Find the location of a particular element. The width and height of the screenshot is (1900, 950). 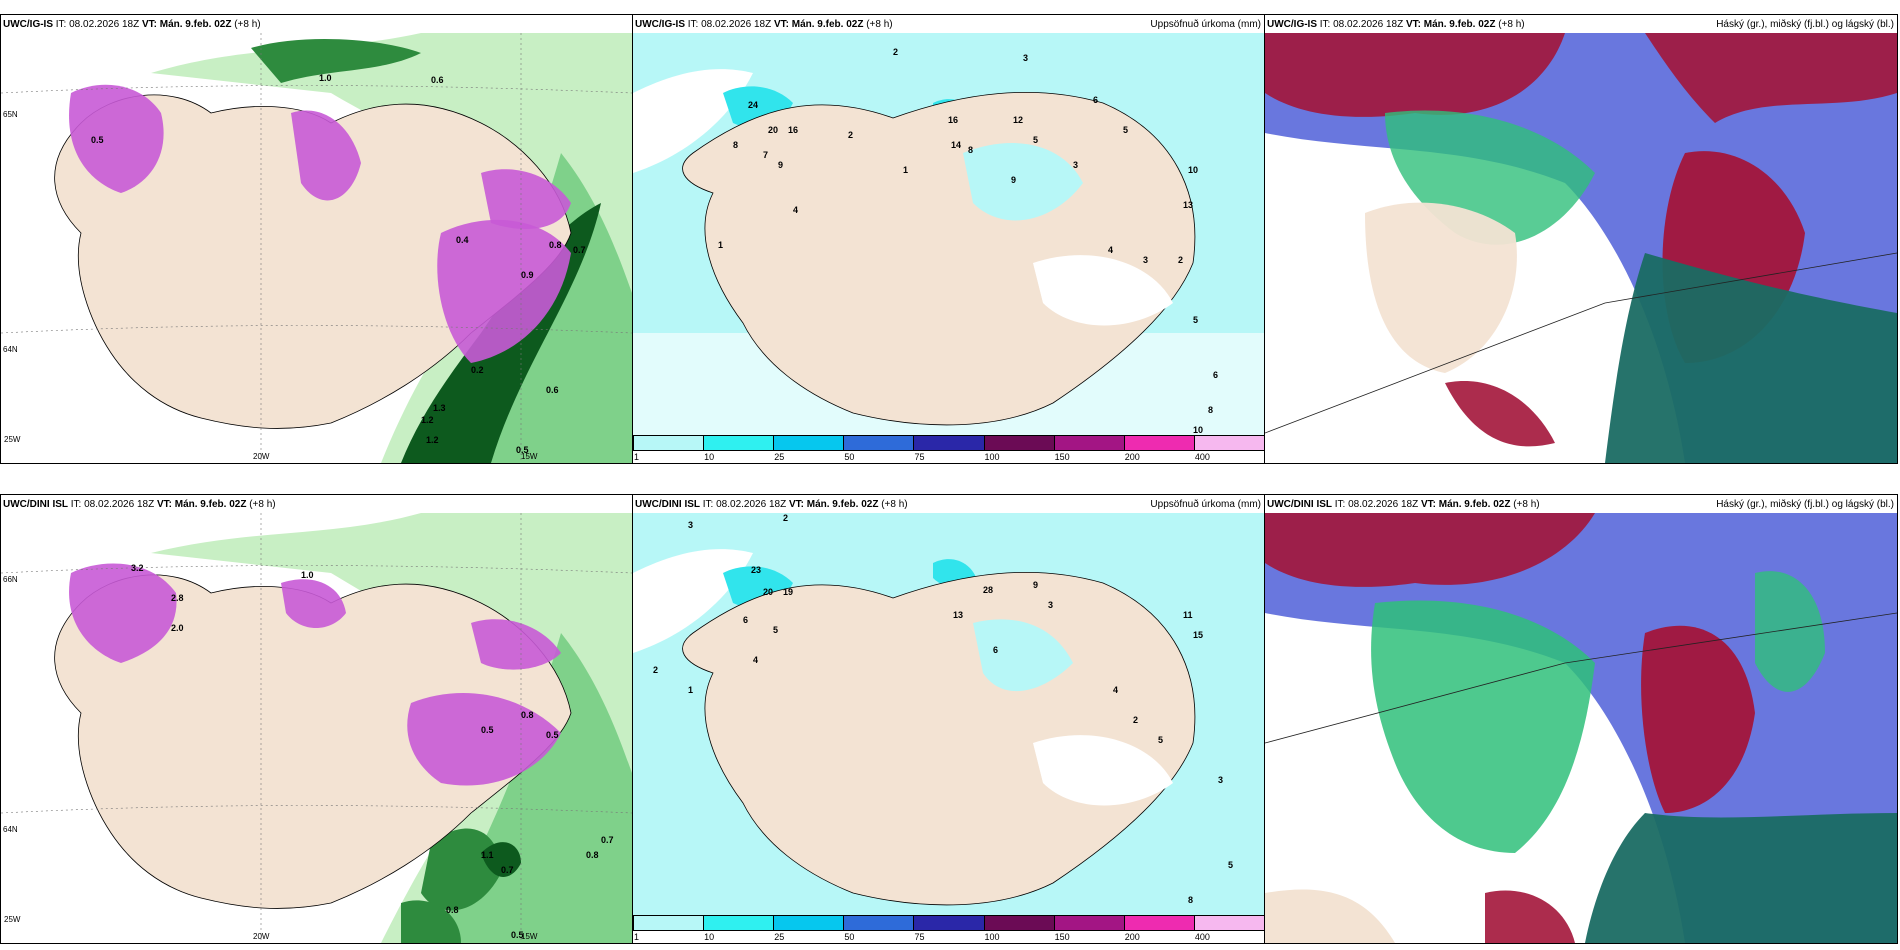

precip-label: 0.6 is located at coordinates (437, 80).